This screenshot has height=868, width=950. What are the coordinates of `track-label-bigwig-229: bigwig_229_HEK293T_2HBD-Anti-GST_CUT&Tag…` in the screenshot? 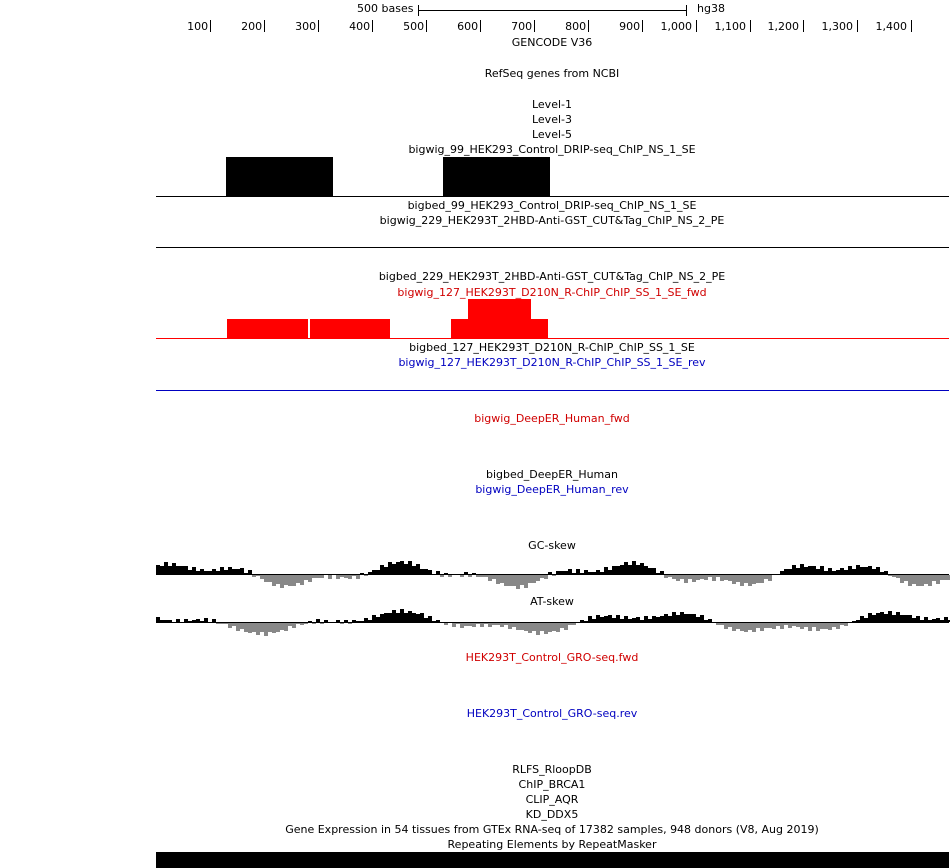 It's located at (552, 220).